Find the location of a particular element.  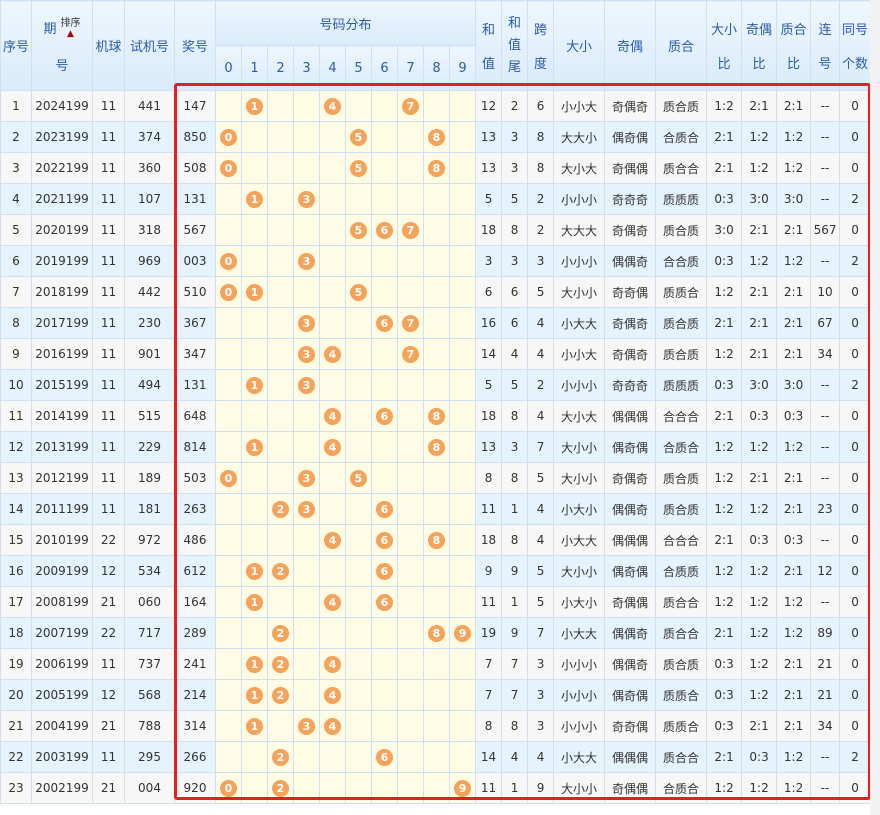

cell-span: 7 is located at coordinates (541, 633).